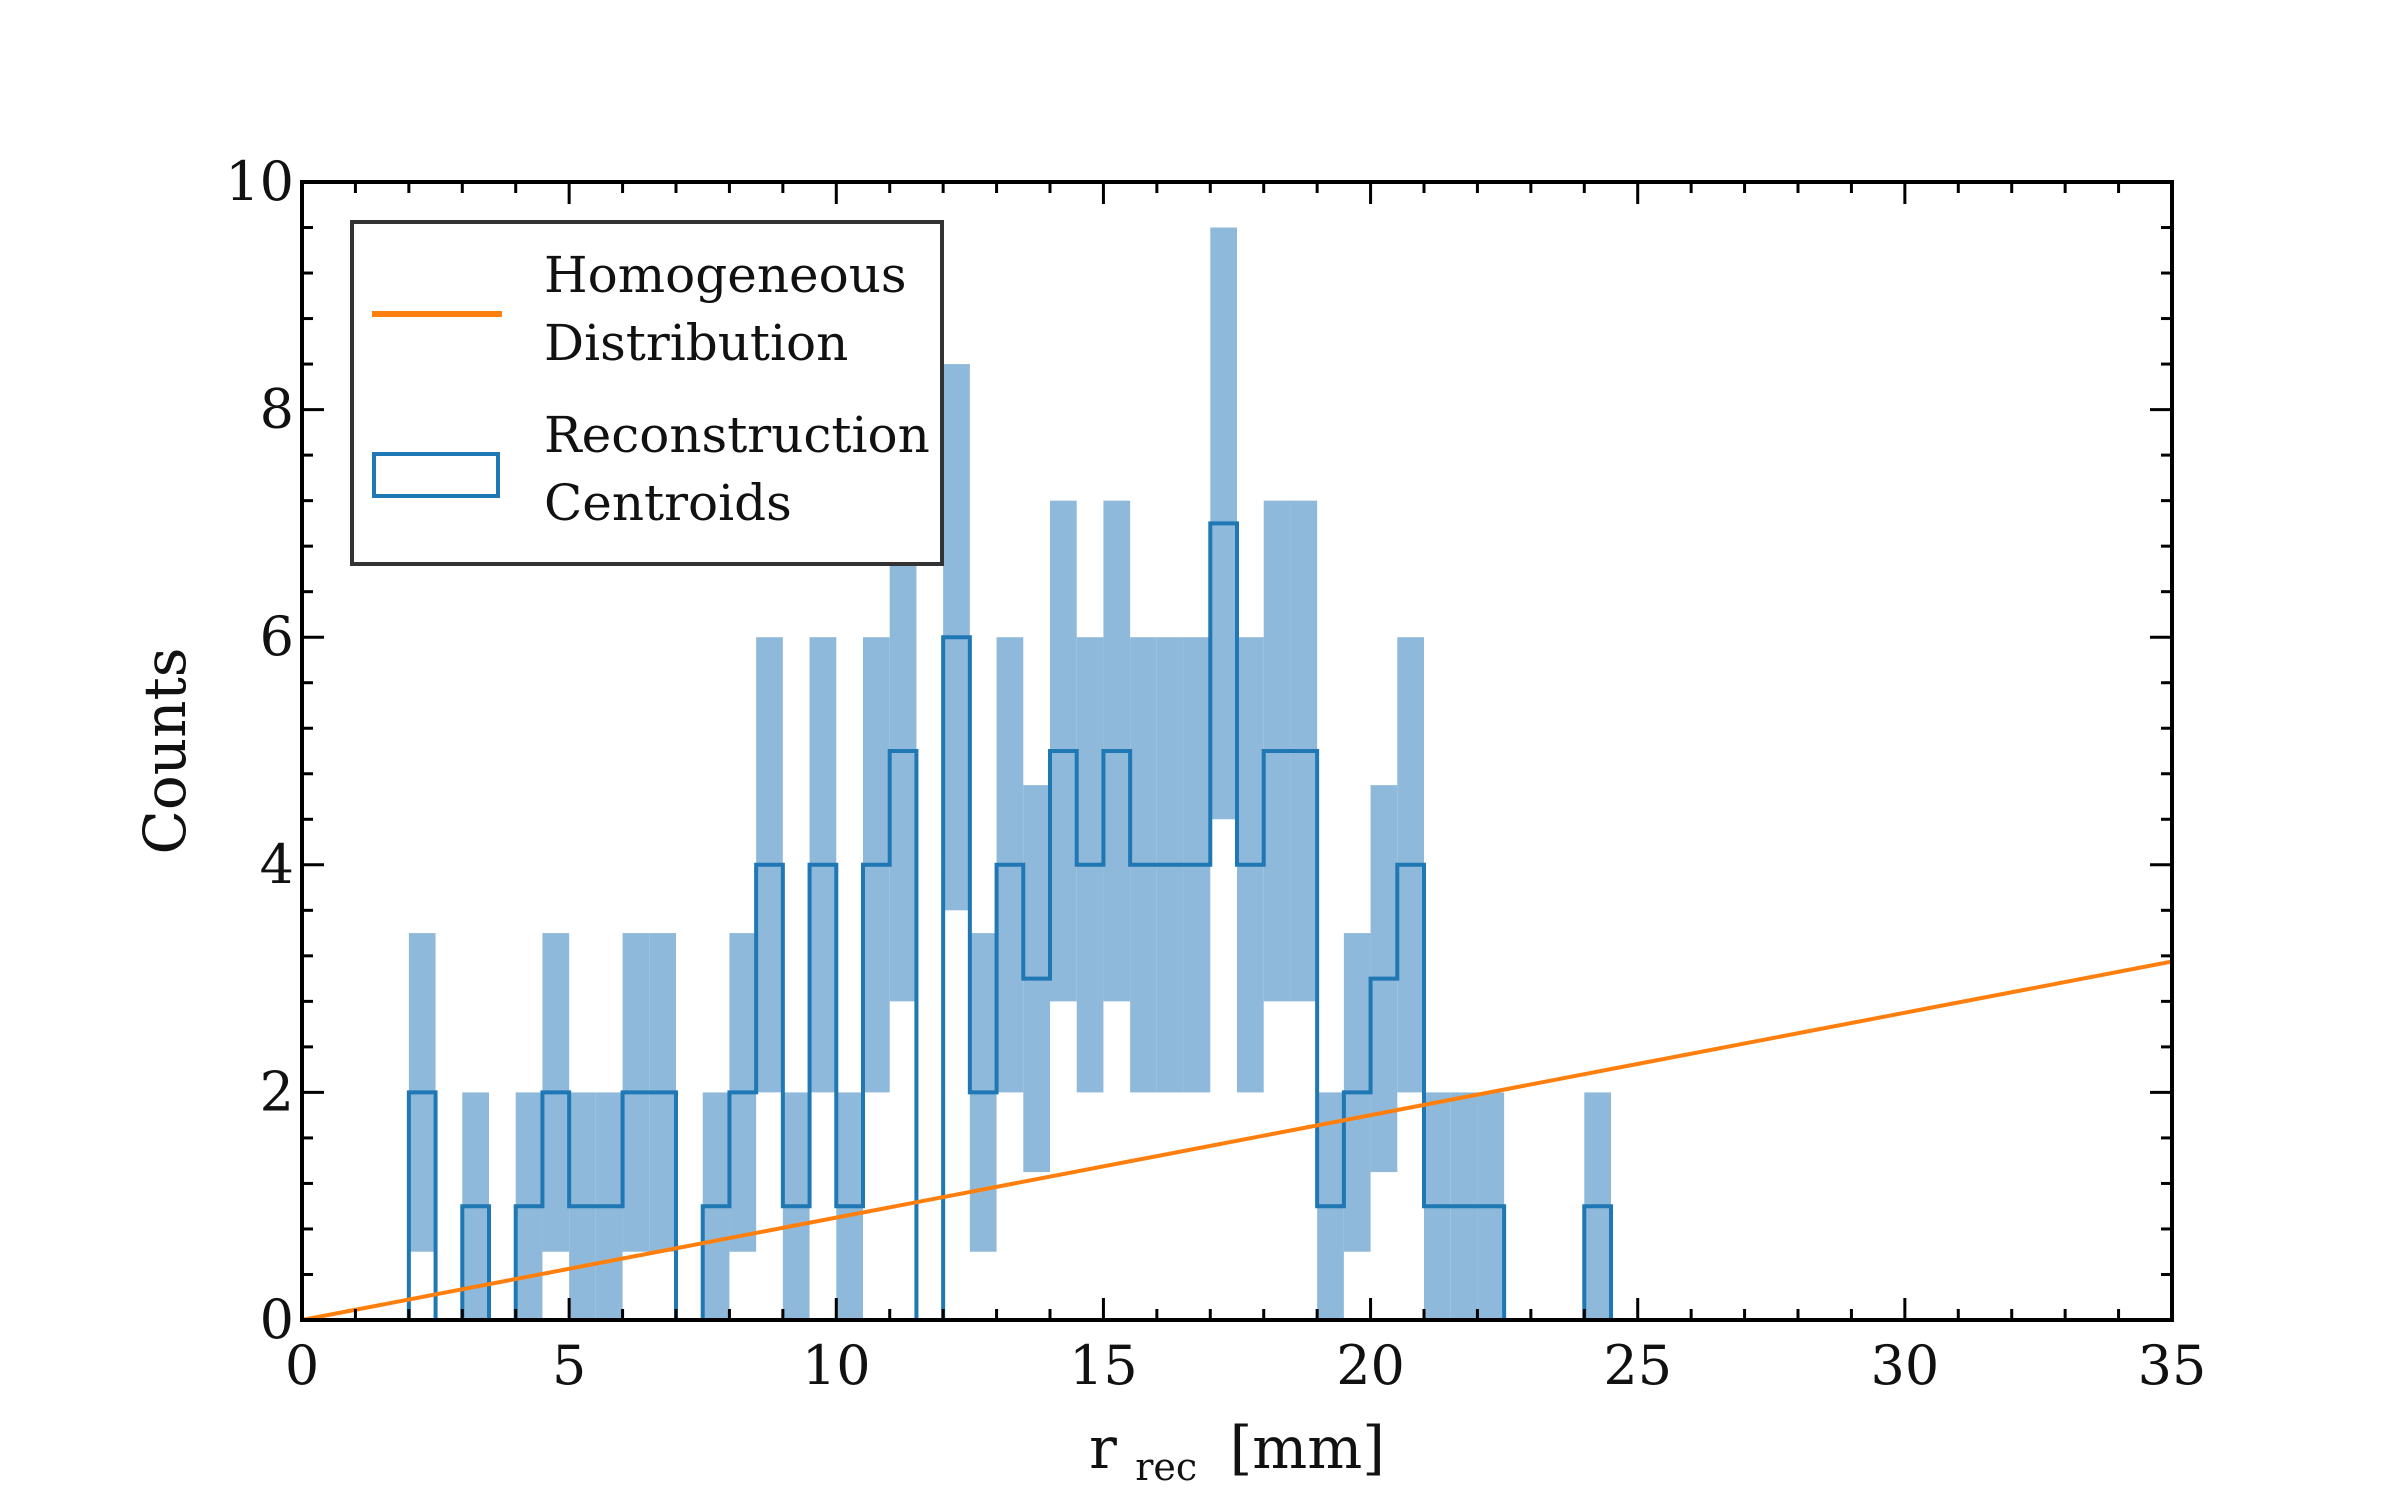 The height and width of the screenshot is (1500, 2400). I want to click on legend-label-reconstruction-2: Centroids, so click(668, 503).